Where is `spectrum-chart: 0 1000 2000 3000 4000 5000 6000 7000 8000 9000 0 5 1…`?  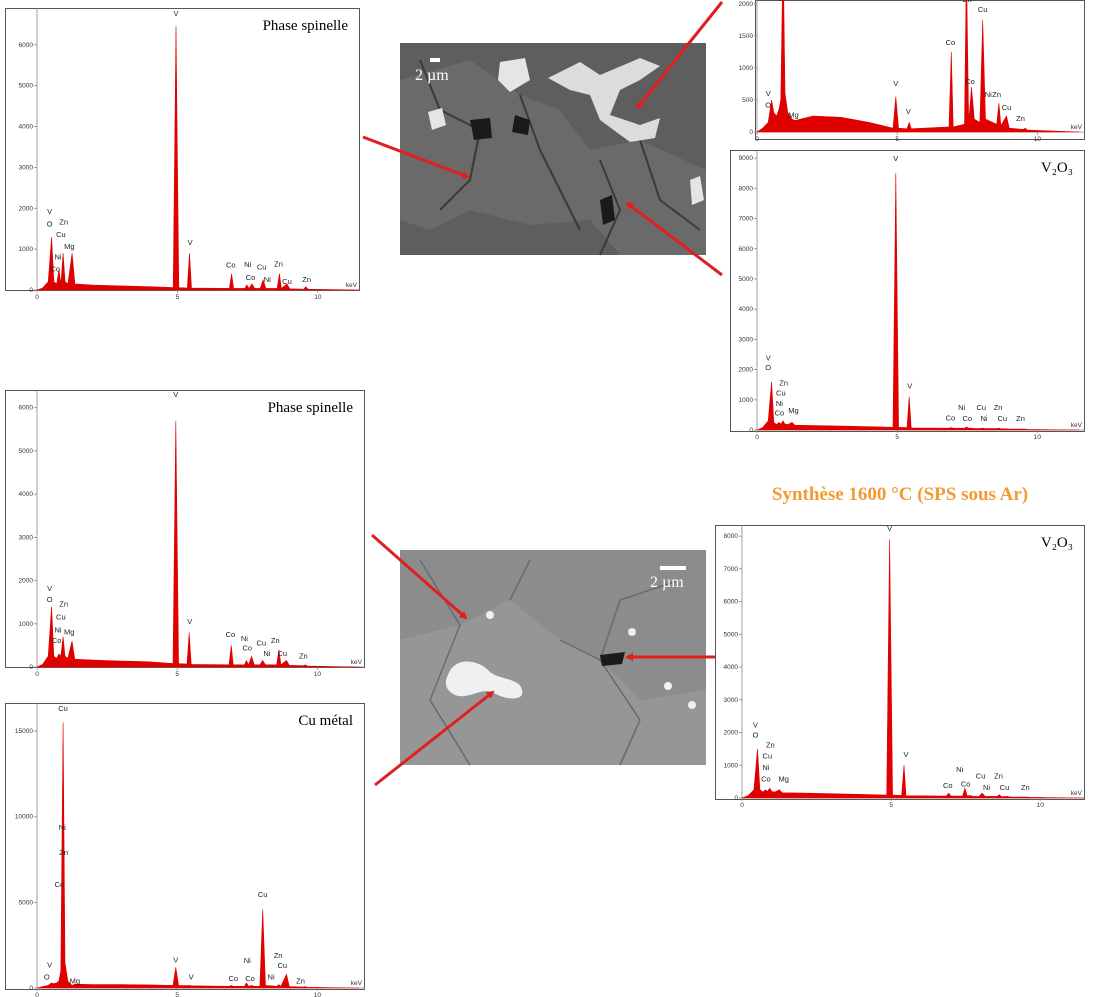
spectrum-chart: 0 1000 2000 3000 4000 5000 6000 7000 8000 9000 0 5 1… is located at coordinates (907, 295).